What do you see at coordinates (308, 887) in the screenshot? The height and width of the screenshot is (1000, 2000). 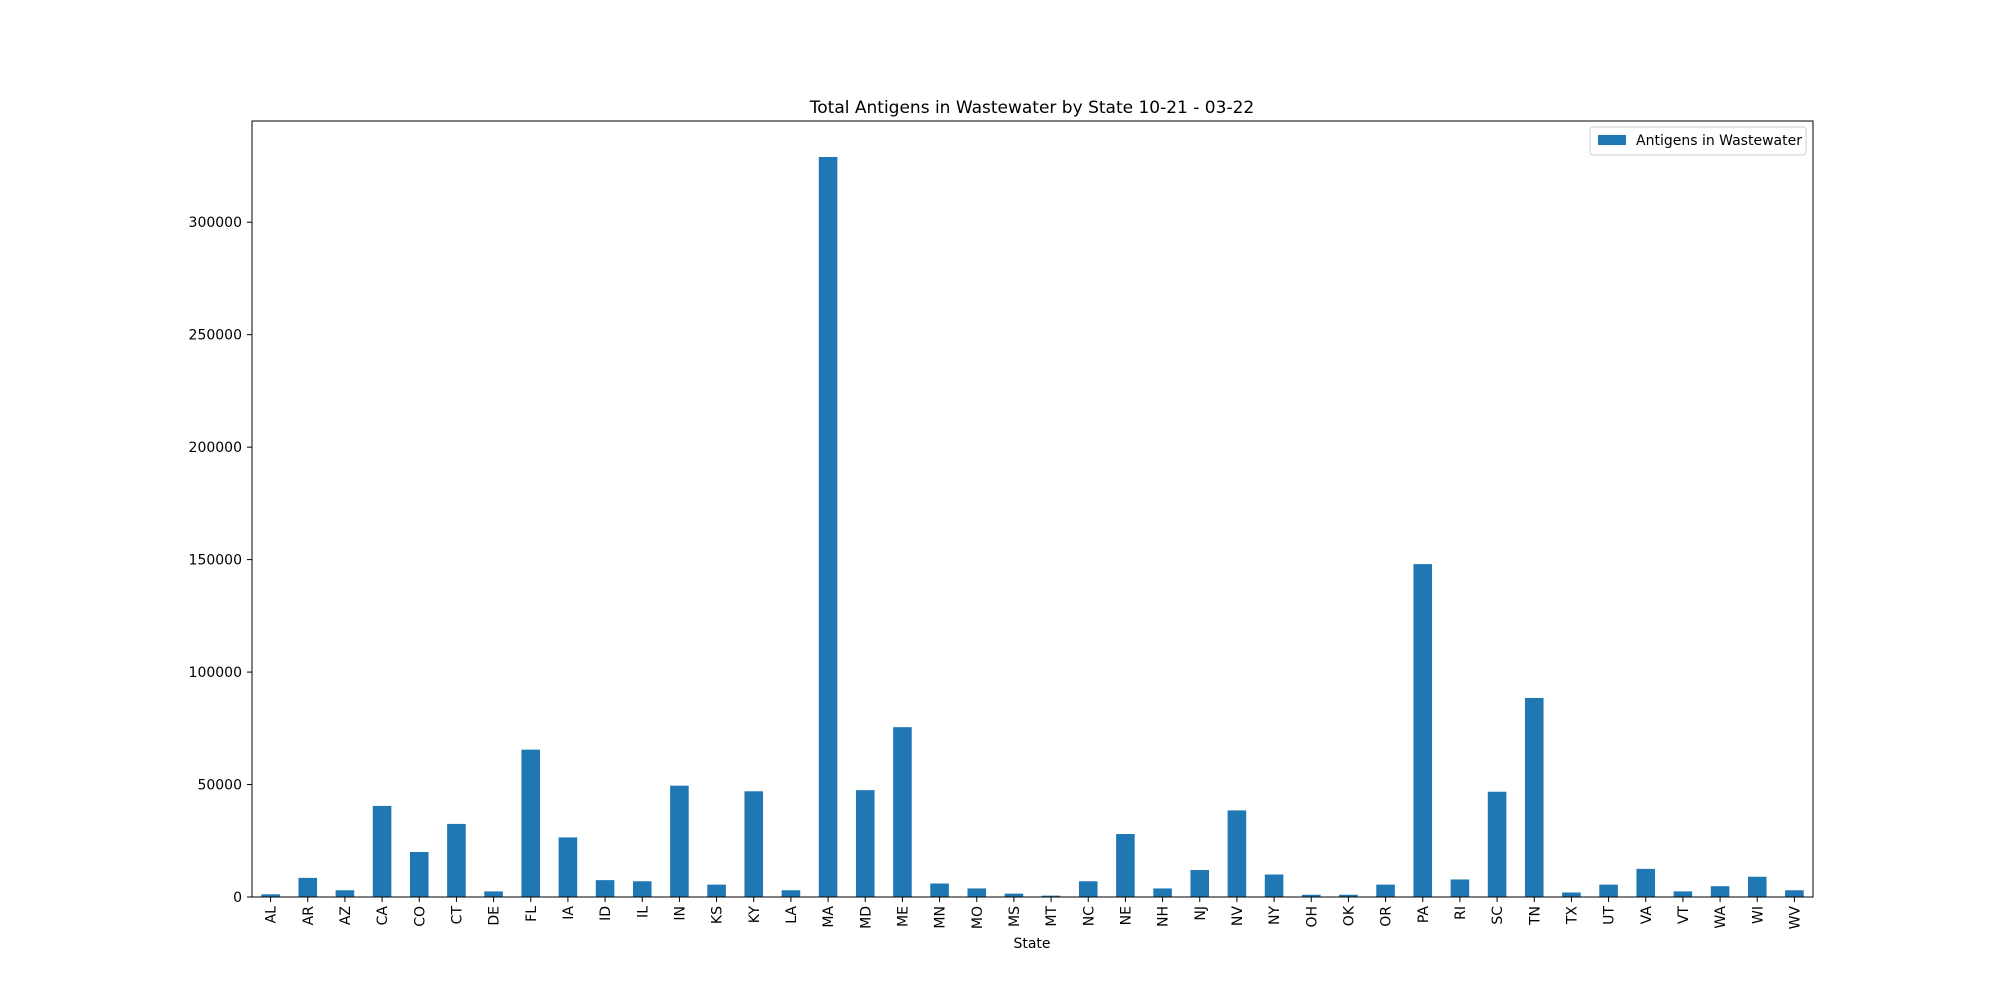 I see `bar-ar` at bounding box center [308, 887].